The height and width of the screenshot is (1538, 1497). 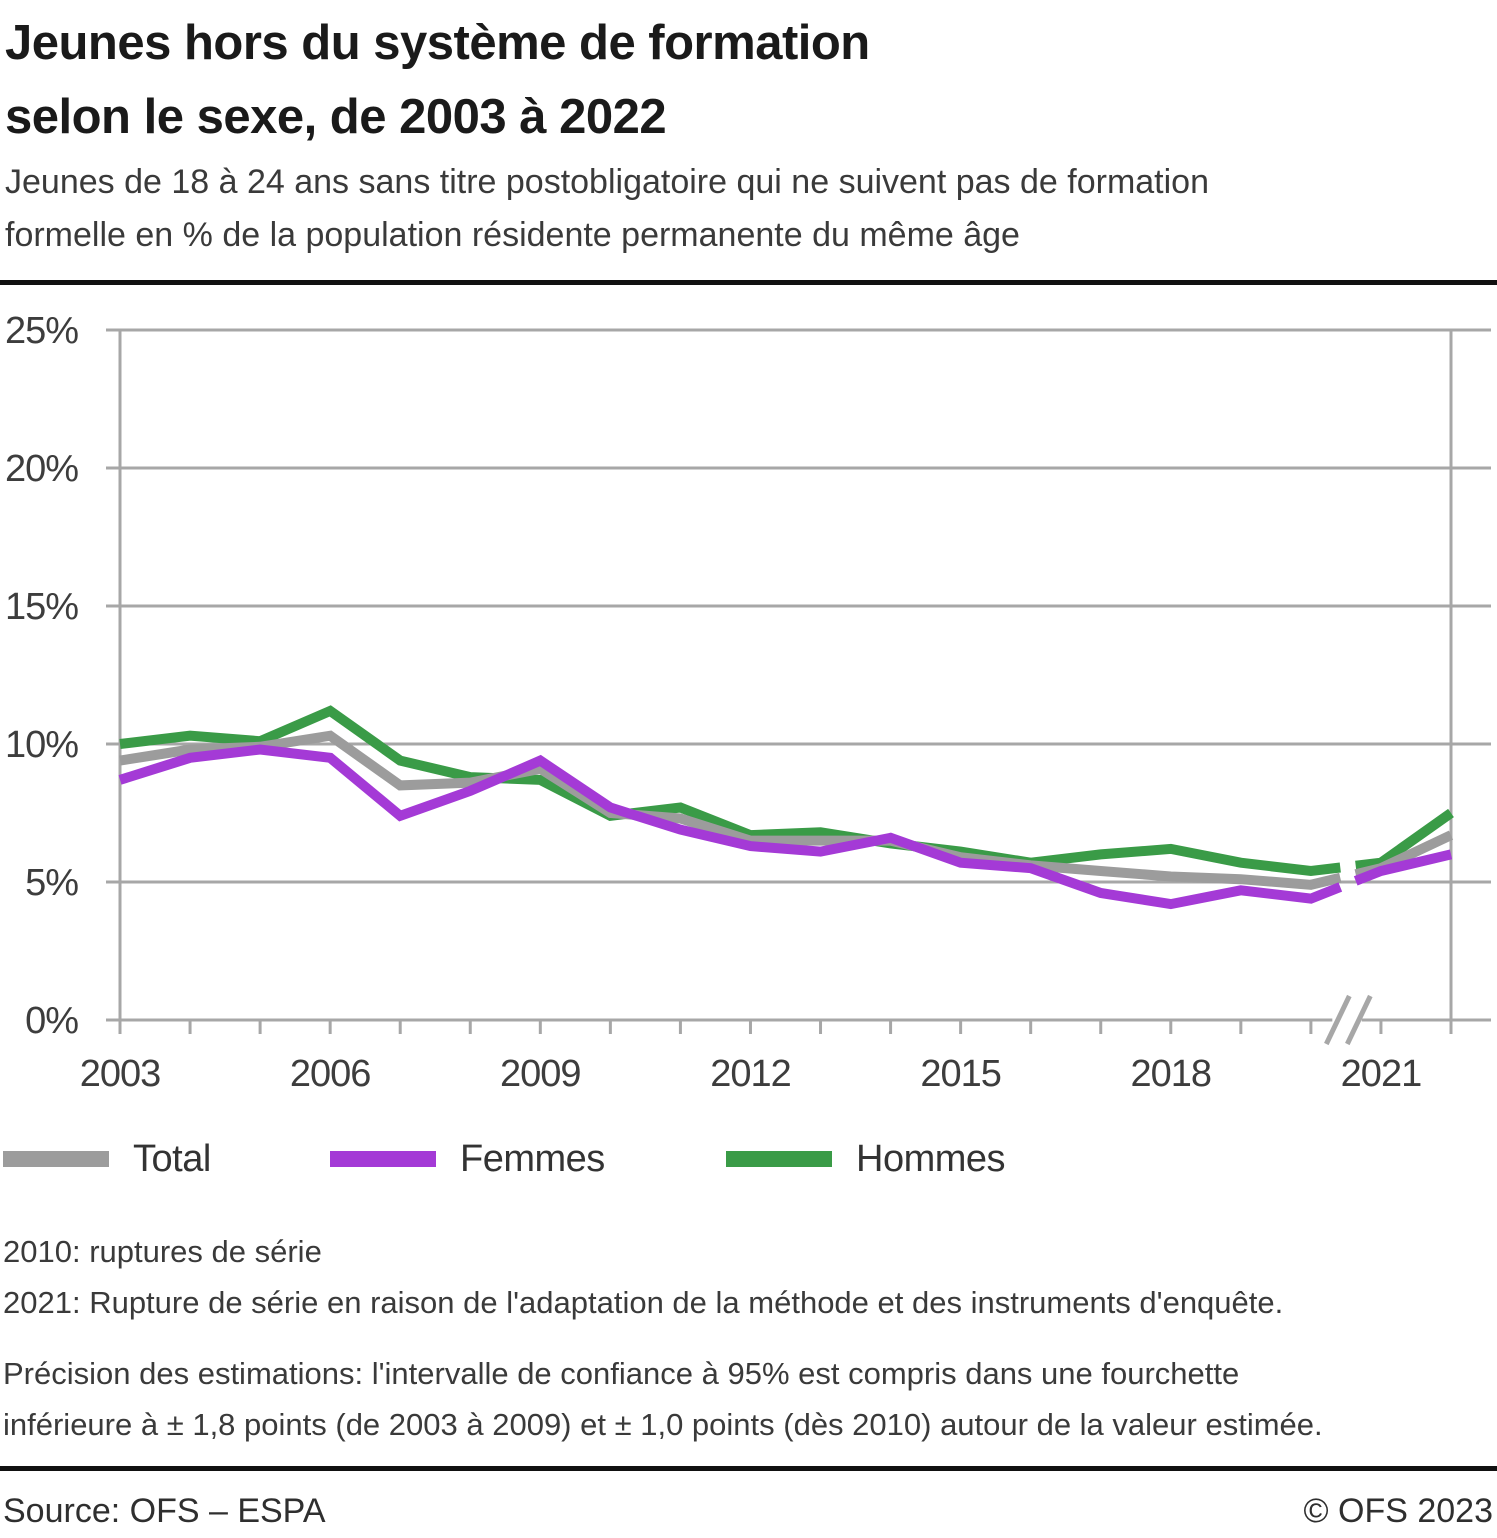 I want to click on y-tick-label: 15%, so click(x=41, y=607).